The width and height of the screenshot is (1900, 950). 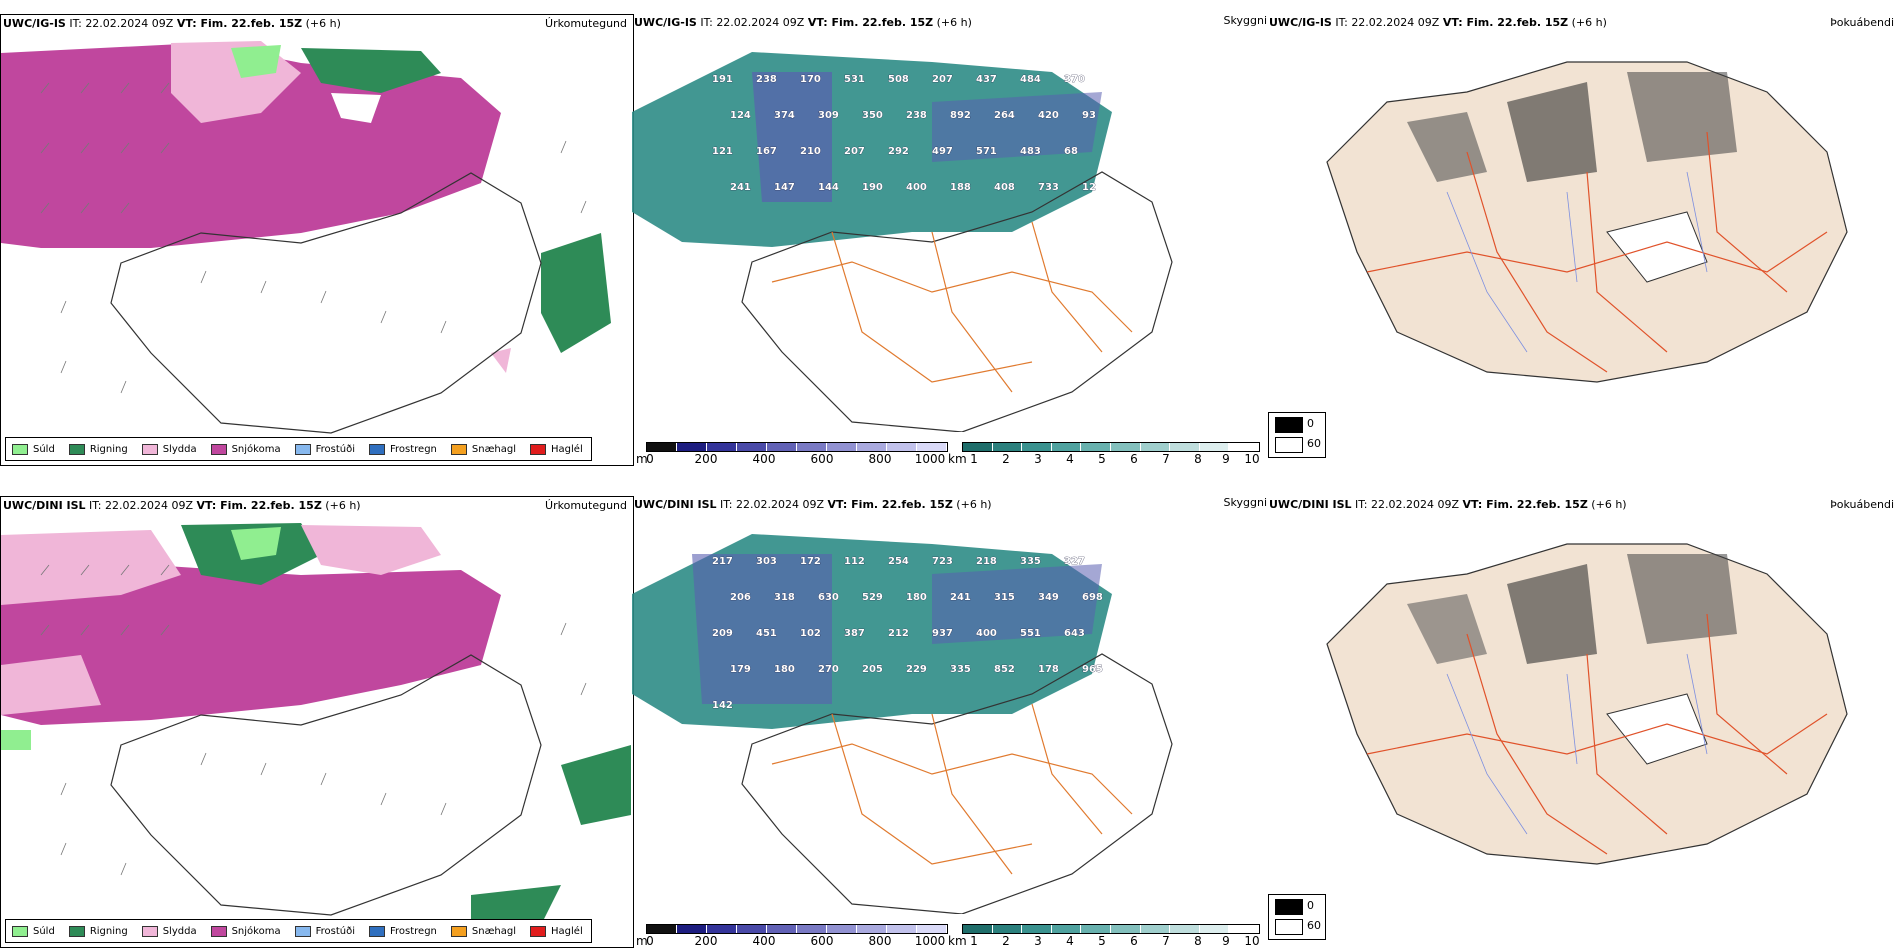 What do you see at coordinates (1074, 561) in the screenshot?
I see `ceiling-label: 327` at bounding box center [1074, 561].